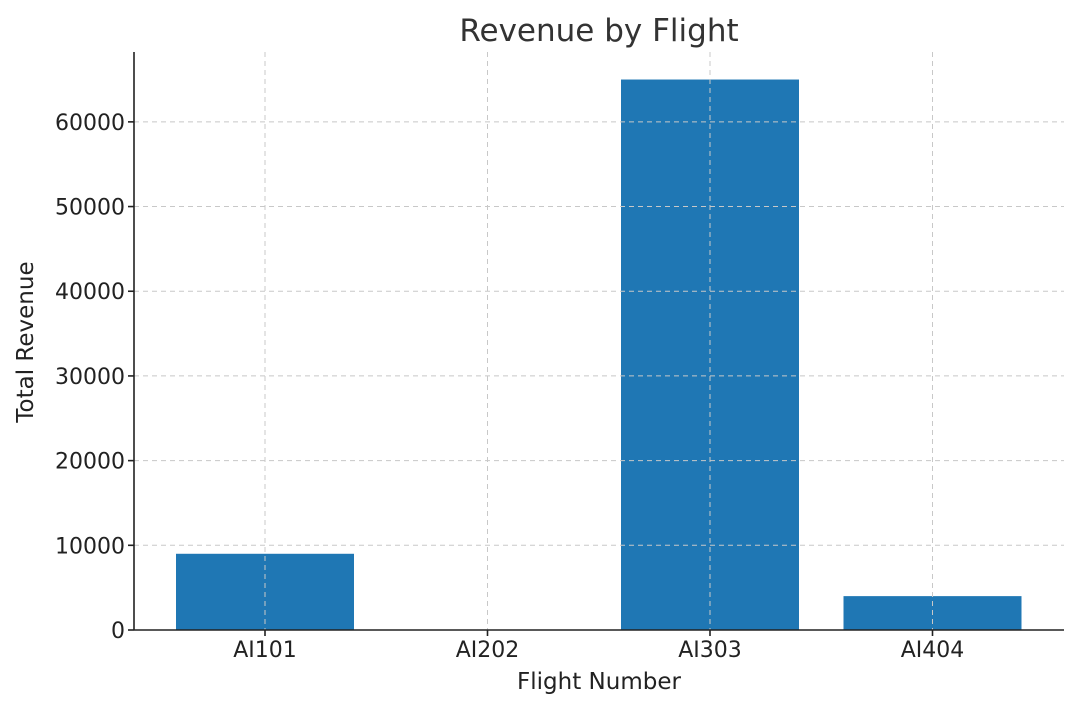 This screenshot has width=1079, height=709. I want to click on y-tick-label: 30000, so click(90, 377).